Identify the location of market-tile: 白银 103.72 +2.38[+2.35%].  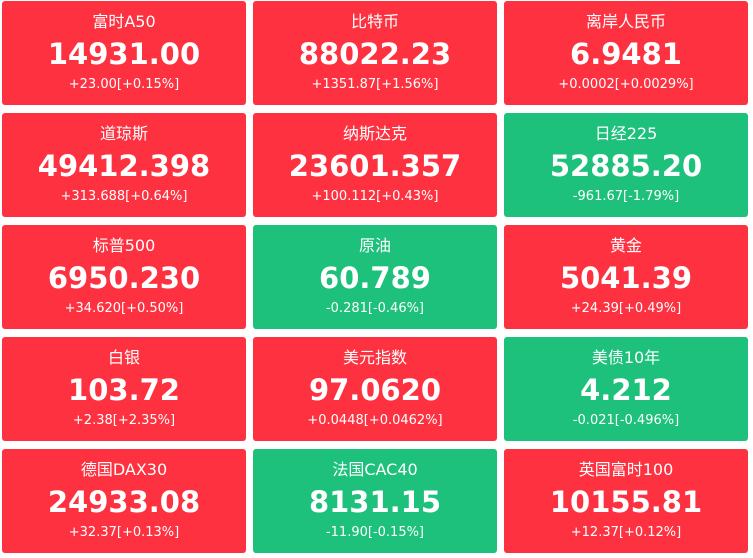
(124, 389).